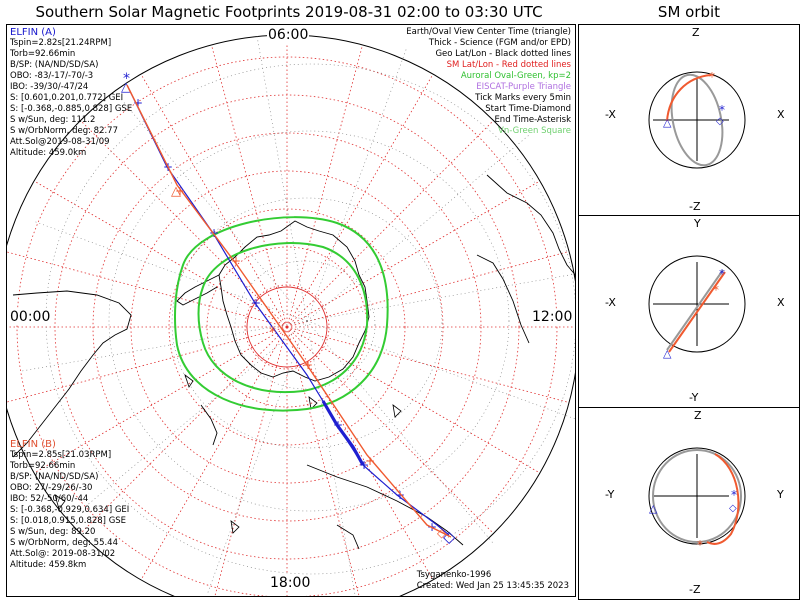 This screenshot has width=800, height=601. What do you see at coordinates (48, 153) in the screenshot?
I see `elfin-a-line: Altitude: 459.0km` at bounding box center [48, 153].